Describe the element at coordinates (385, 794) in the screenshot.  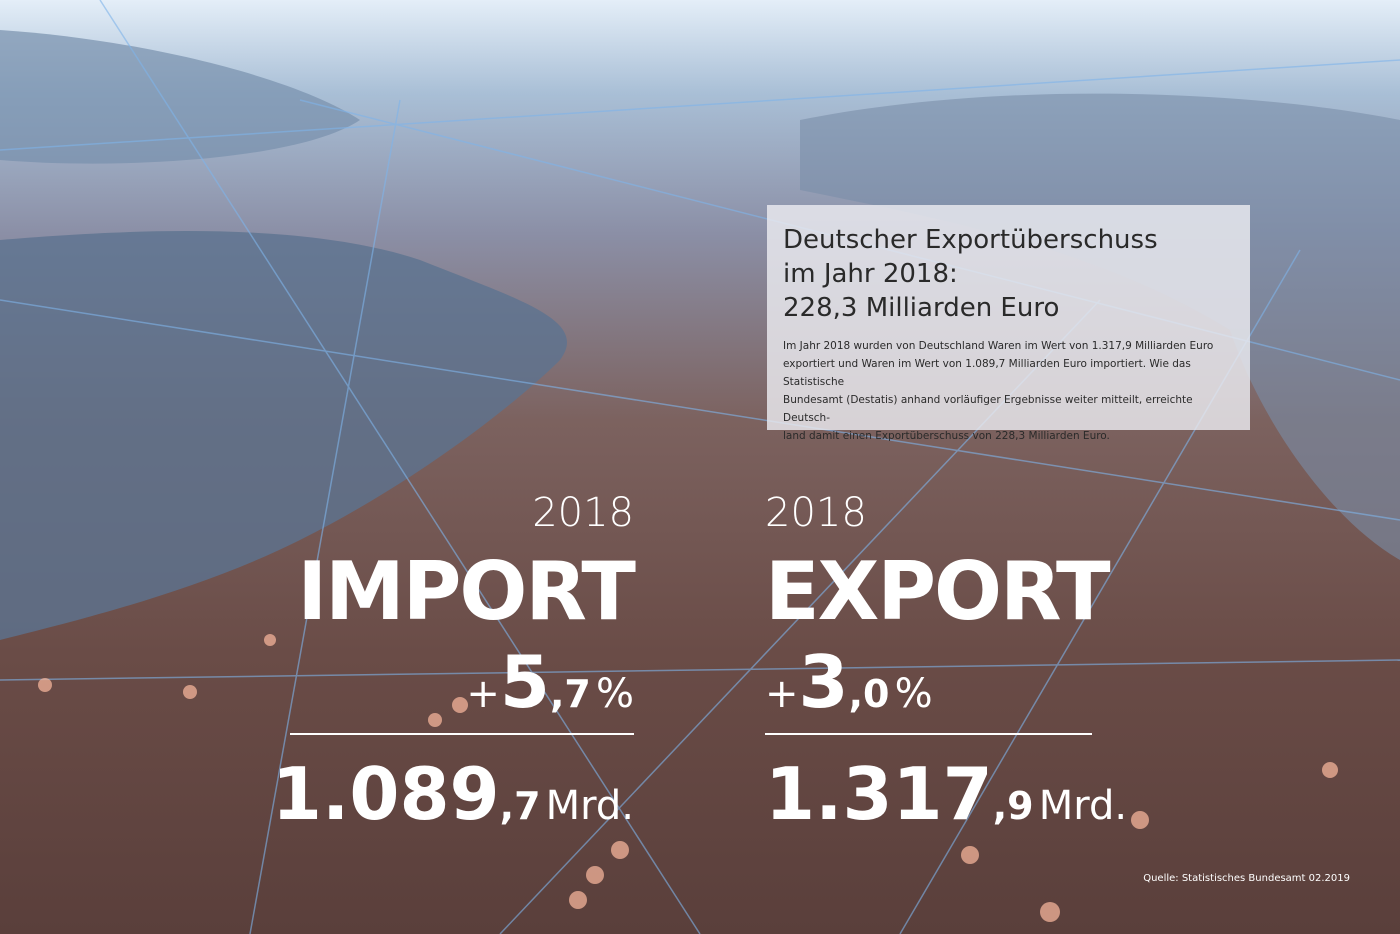
I see `amount-main: 1.089` at that location.